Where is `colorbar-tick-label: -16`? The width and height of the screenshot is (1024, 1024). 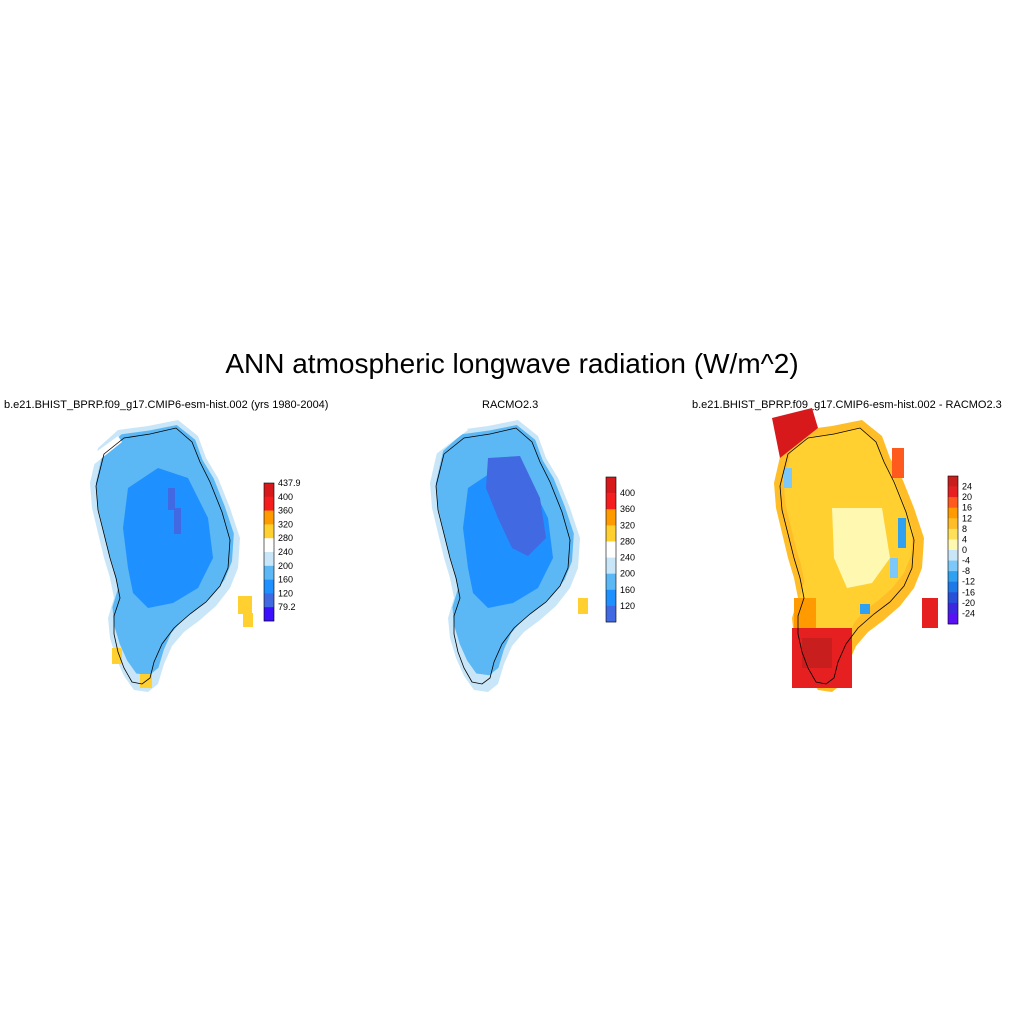
colorbar-tick-label: -16 is located at coordinates (968, 592).